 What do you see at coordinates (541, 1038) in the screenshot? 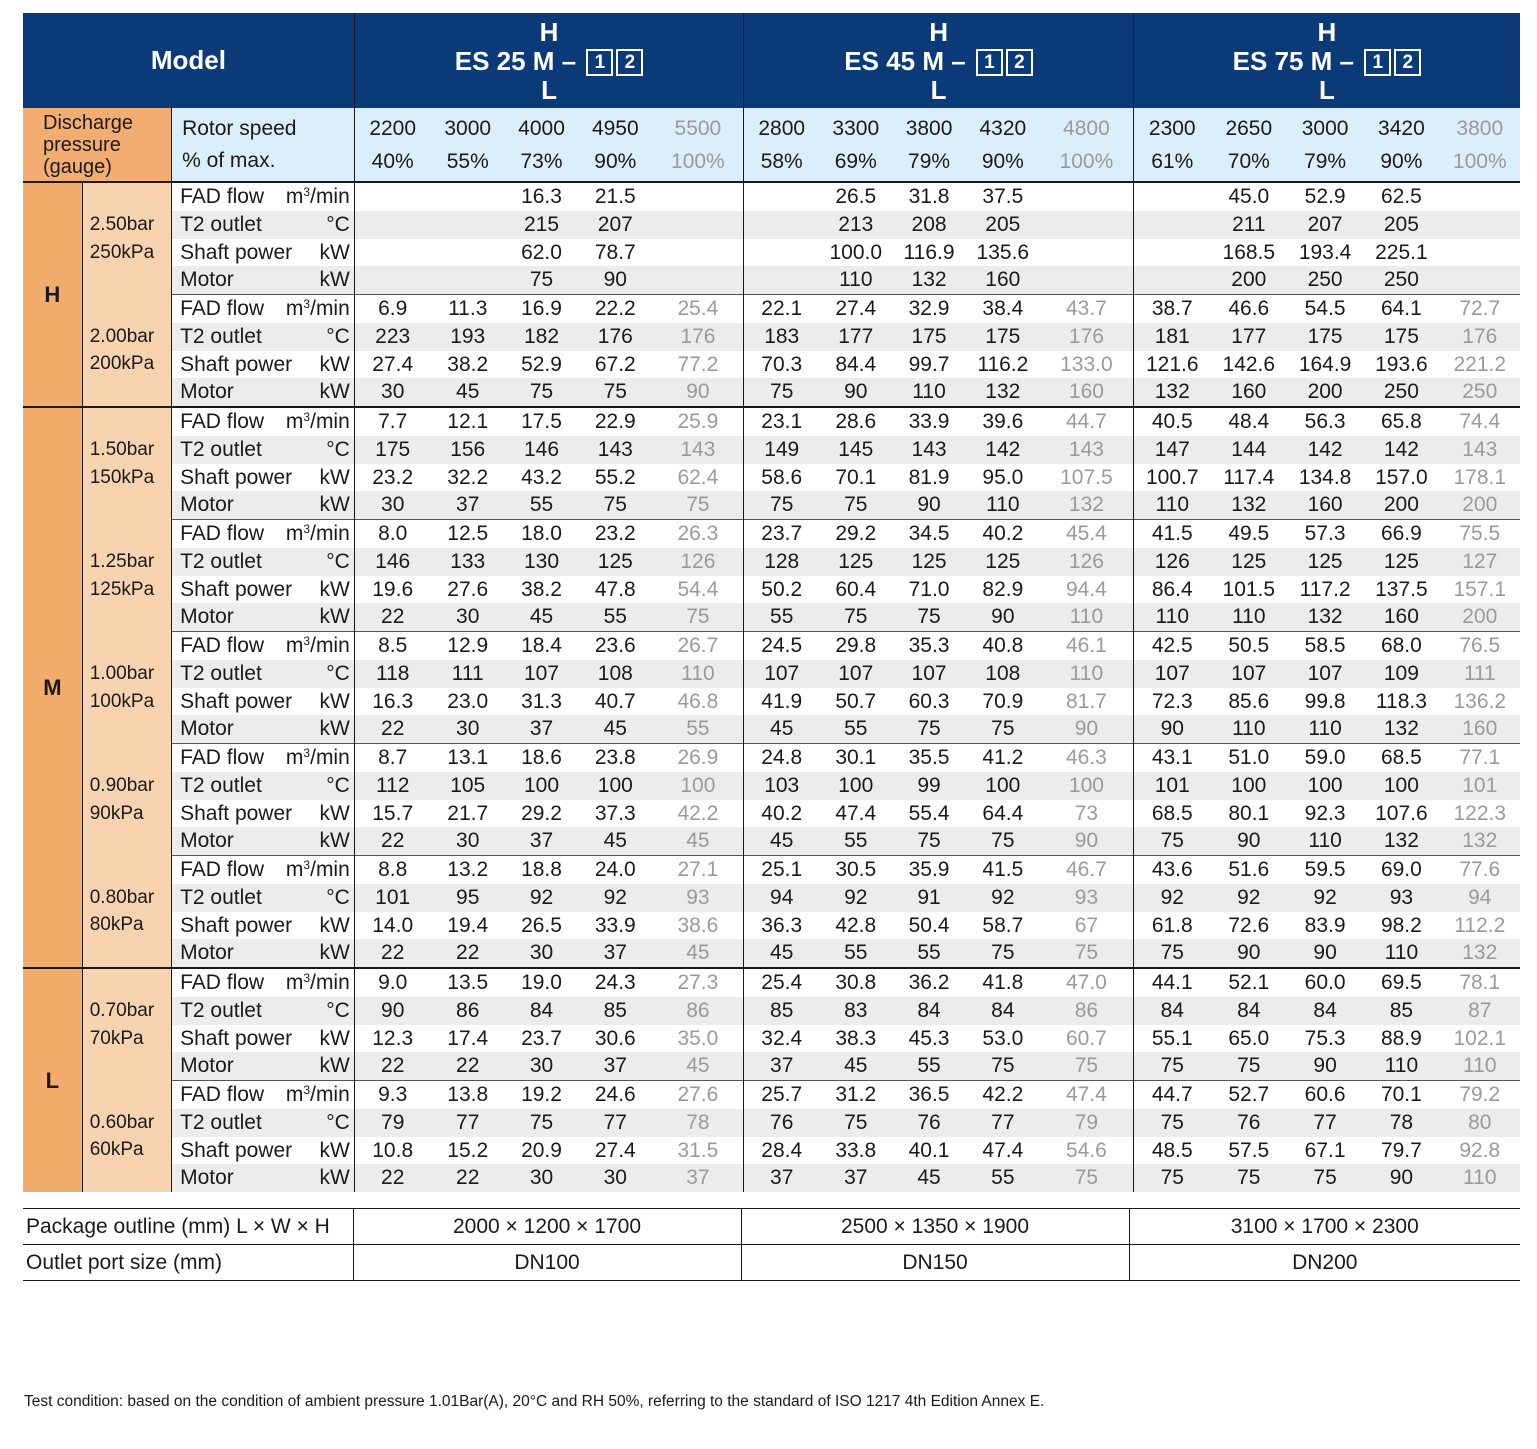
I see `value-cell: 23.7` at bounding box center [541, 1038].